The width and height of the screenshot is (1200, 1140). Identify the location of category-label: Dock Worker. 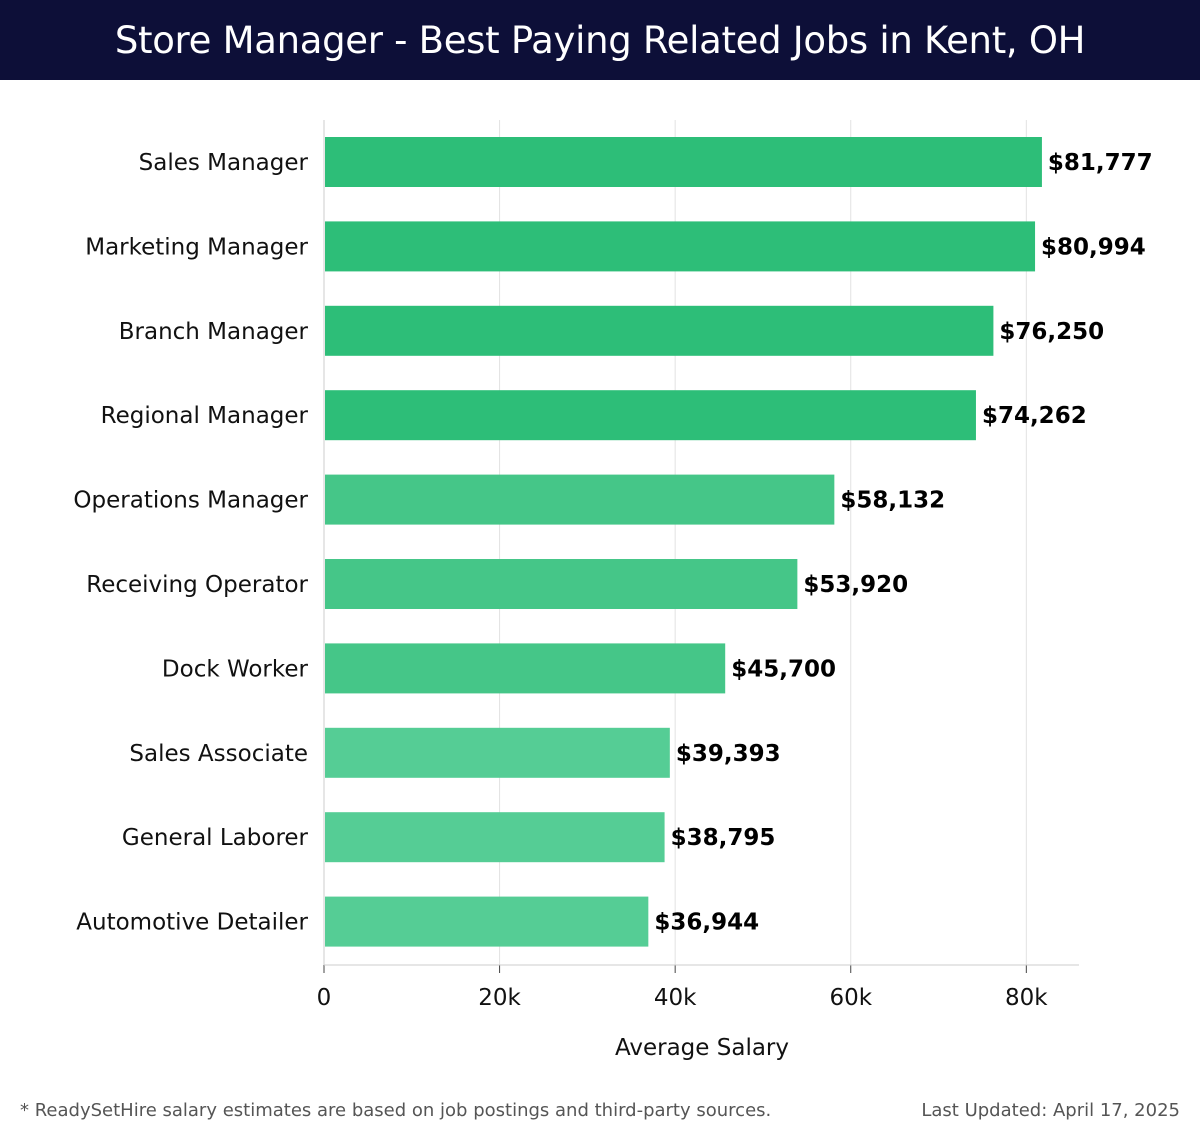
(235, 669).